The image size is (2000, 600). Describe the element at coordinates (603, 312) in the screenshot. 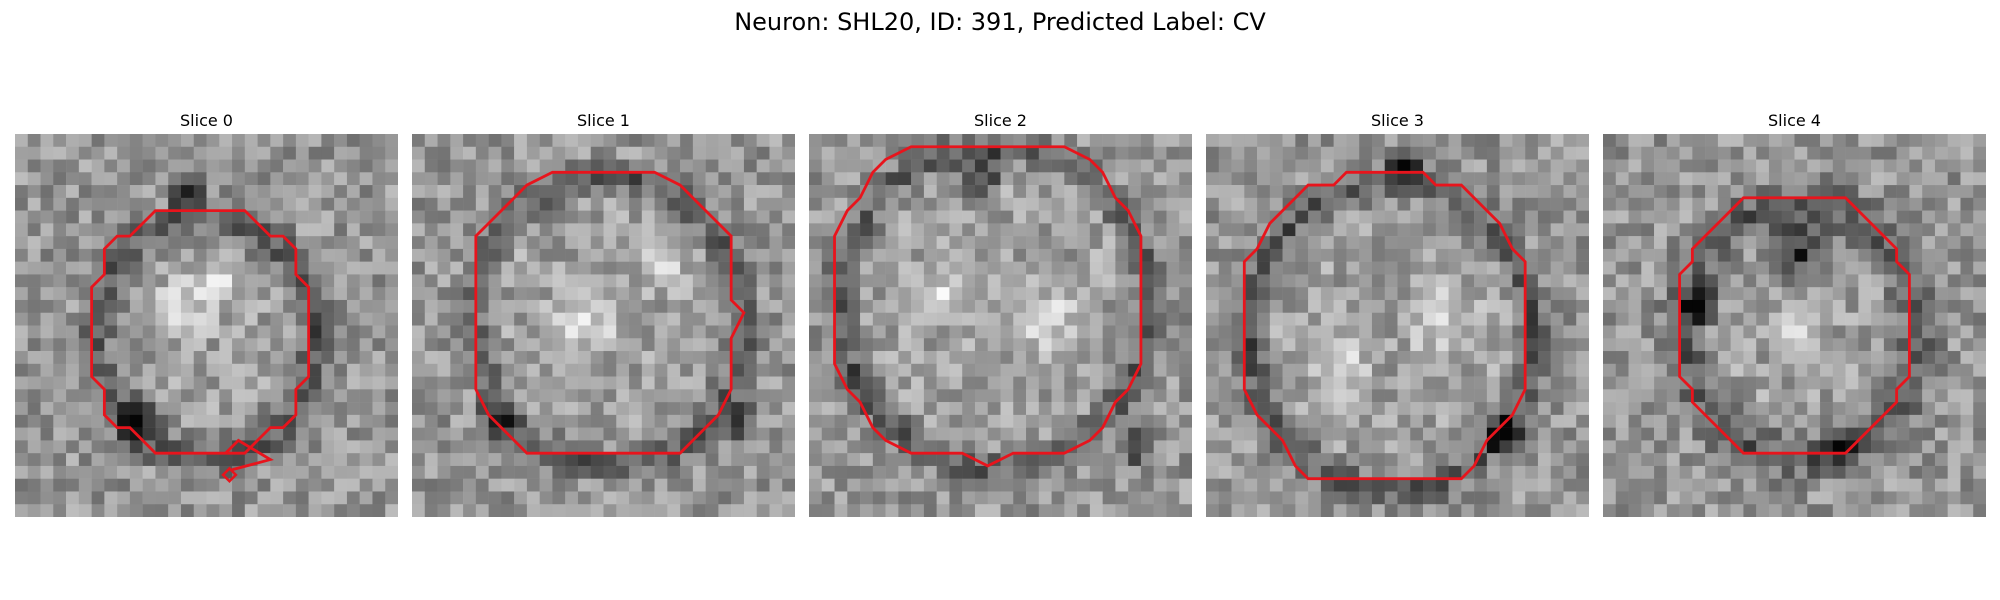

I see `slice-panel-1: Slice 1` at that location.